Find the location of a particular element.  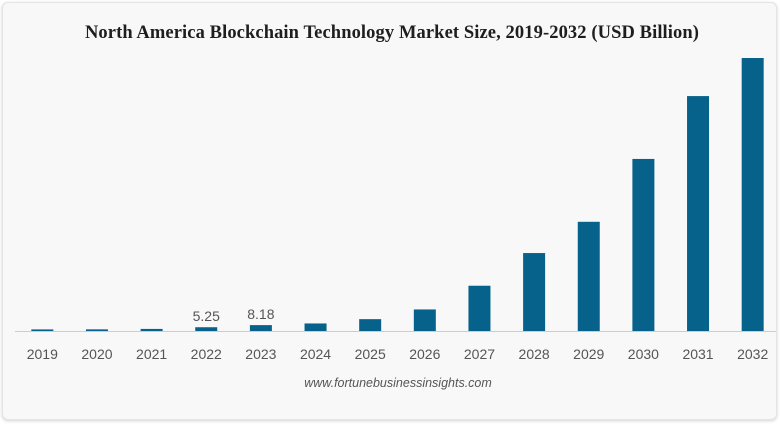

x-tick-label-2026: 2026 is located at coordinates (424, 354).